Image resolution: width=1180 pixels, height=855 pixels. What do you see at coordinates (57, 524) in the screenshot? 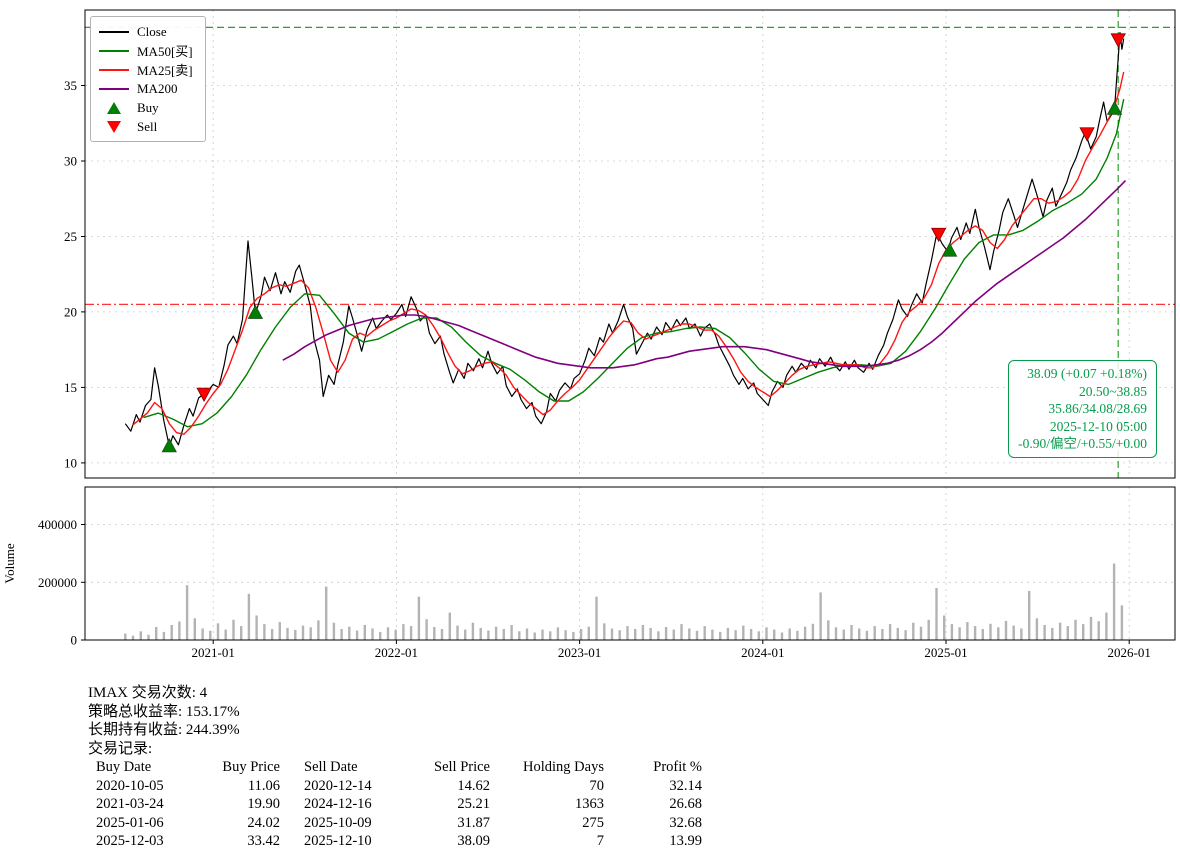
I see `svg-text: 400000` at bounding box center [57, 524].